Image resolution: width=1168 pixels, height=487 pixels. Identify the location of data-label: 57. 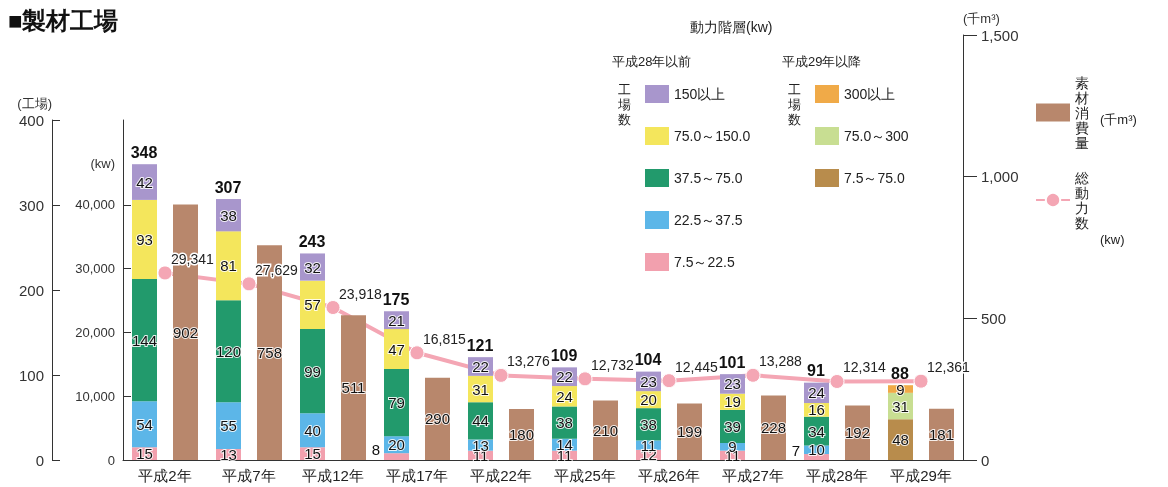
(312, 305).